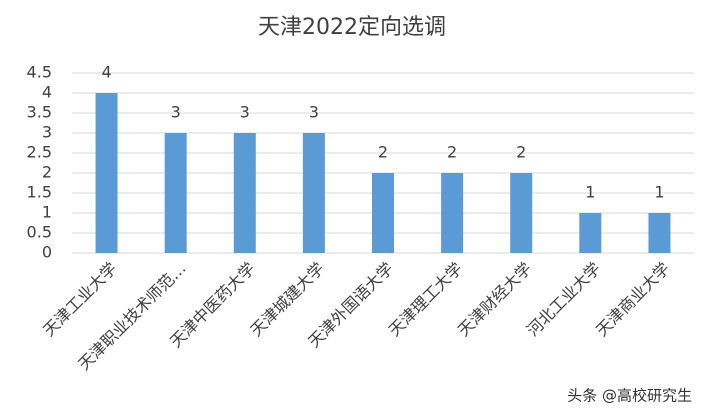 The image size is (705, 417). I want to click on y-tick-label: 2.5, so click(39, 152).